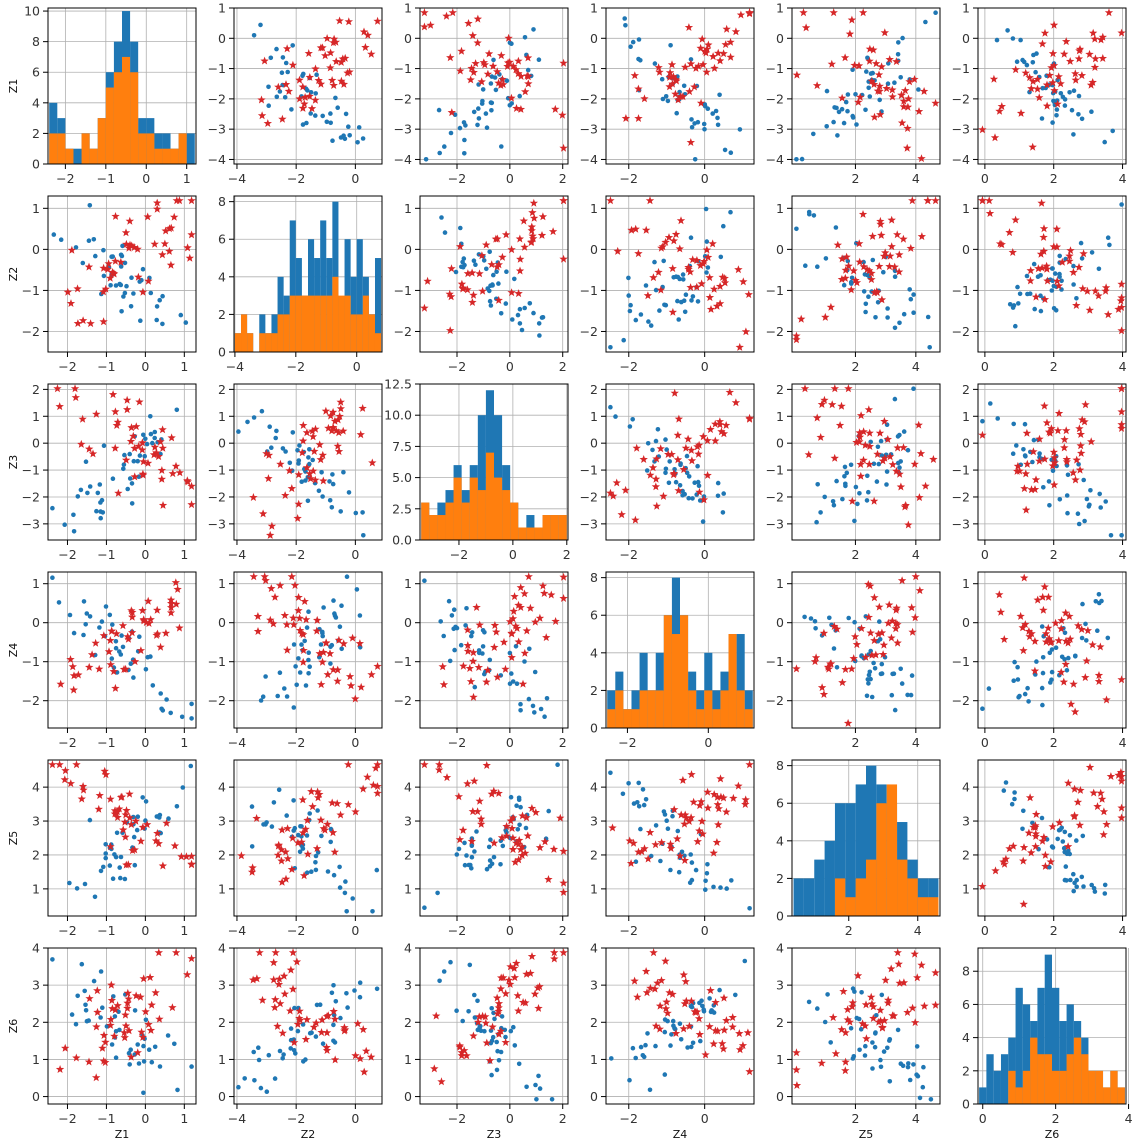 Image resolution: width=1136 pixels, height=1146 pixels. What do you see at coordinates (408, 38) in the screenshot?
I see `y-tick-label: 0` at bounding box center [408, 38].